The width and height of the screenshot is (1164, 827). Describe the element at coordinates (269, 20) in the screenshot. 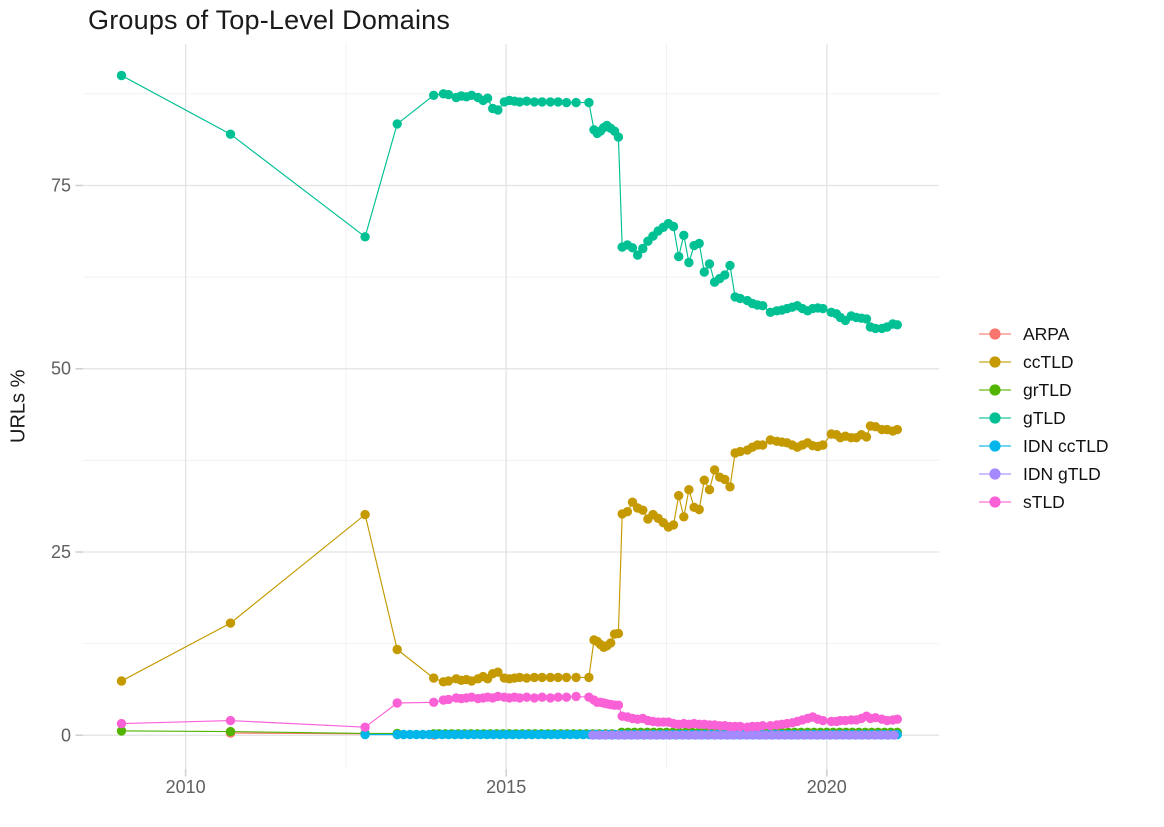

I see `chart-title: Groups of Top-Level Domains` at that location.